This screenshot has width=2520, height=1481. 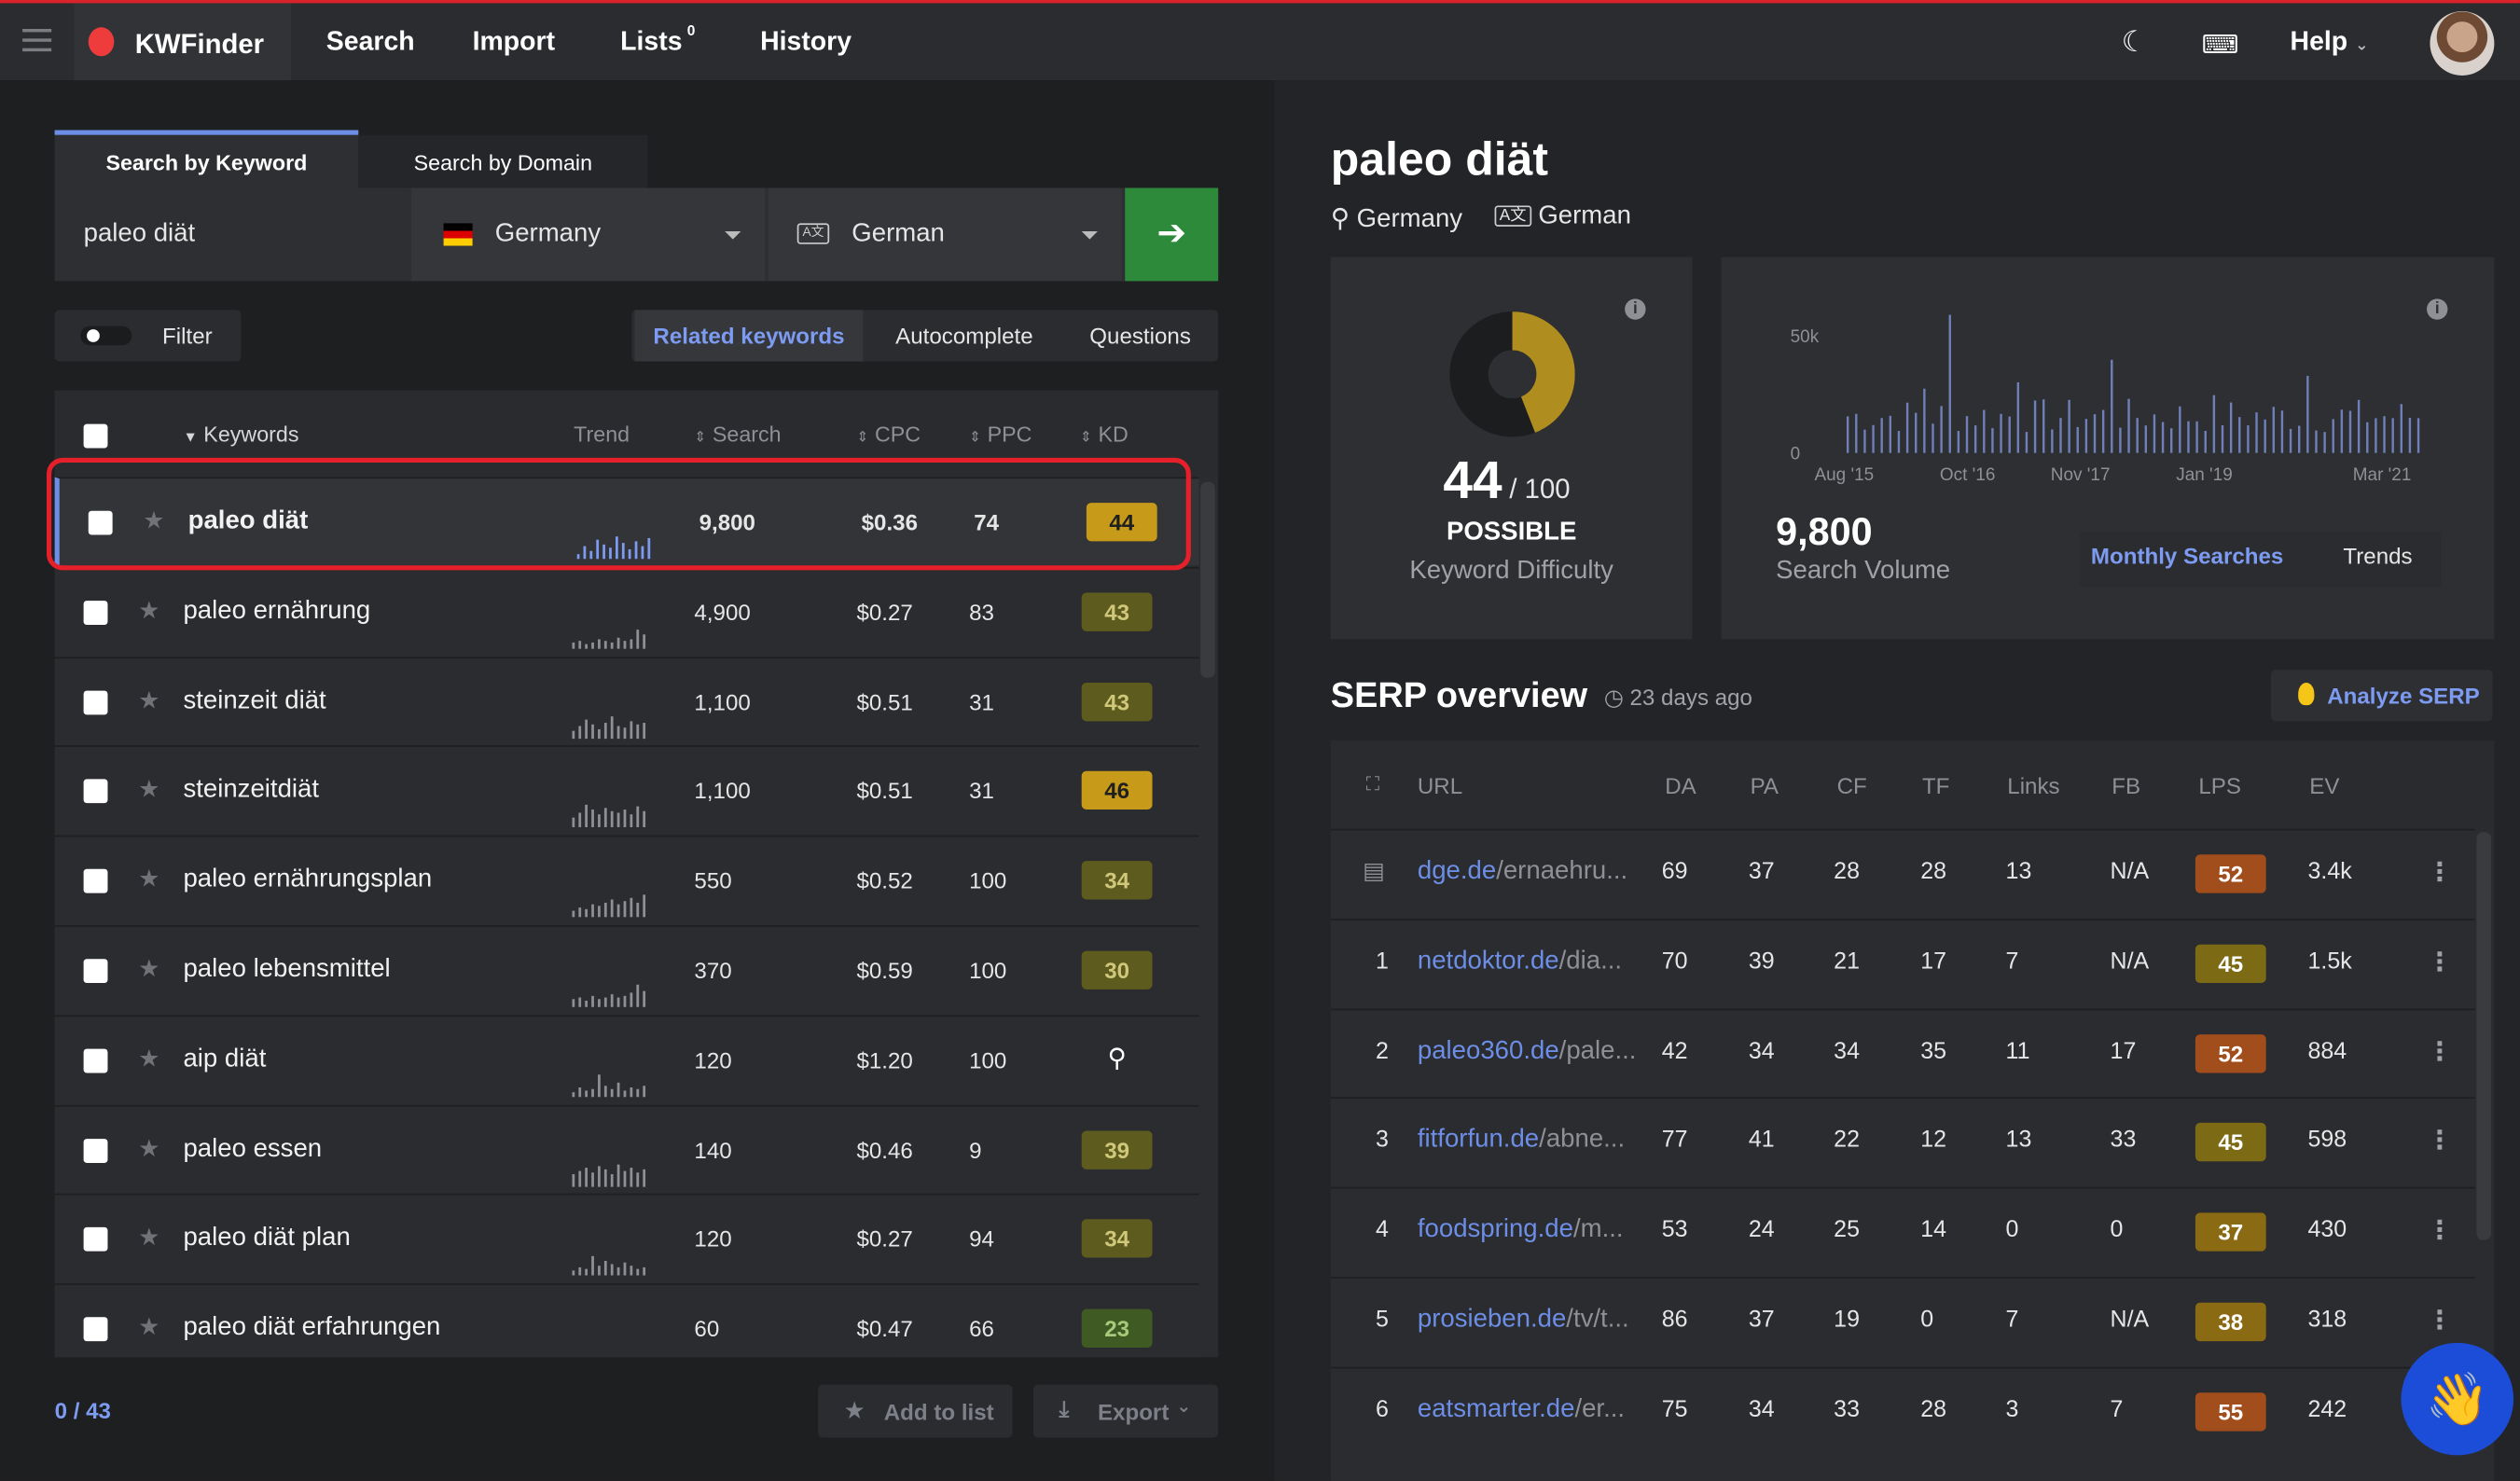 I want to click on tab-search-by-keyword: Search by Keyword, so click(x=206, y=161).